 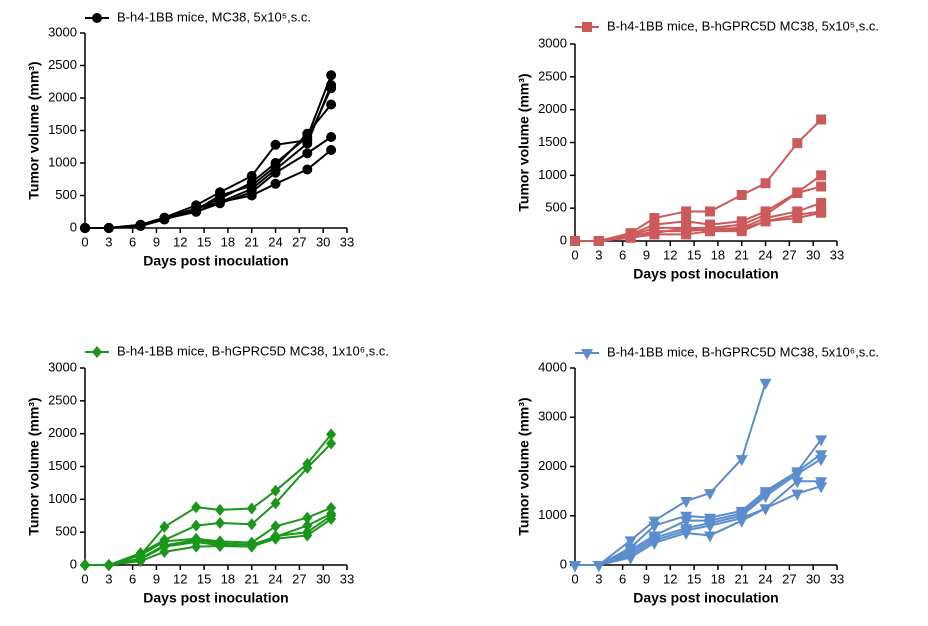 I want to click on y-tick-label: 0, so click(x=563, y=563).